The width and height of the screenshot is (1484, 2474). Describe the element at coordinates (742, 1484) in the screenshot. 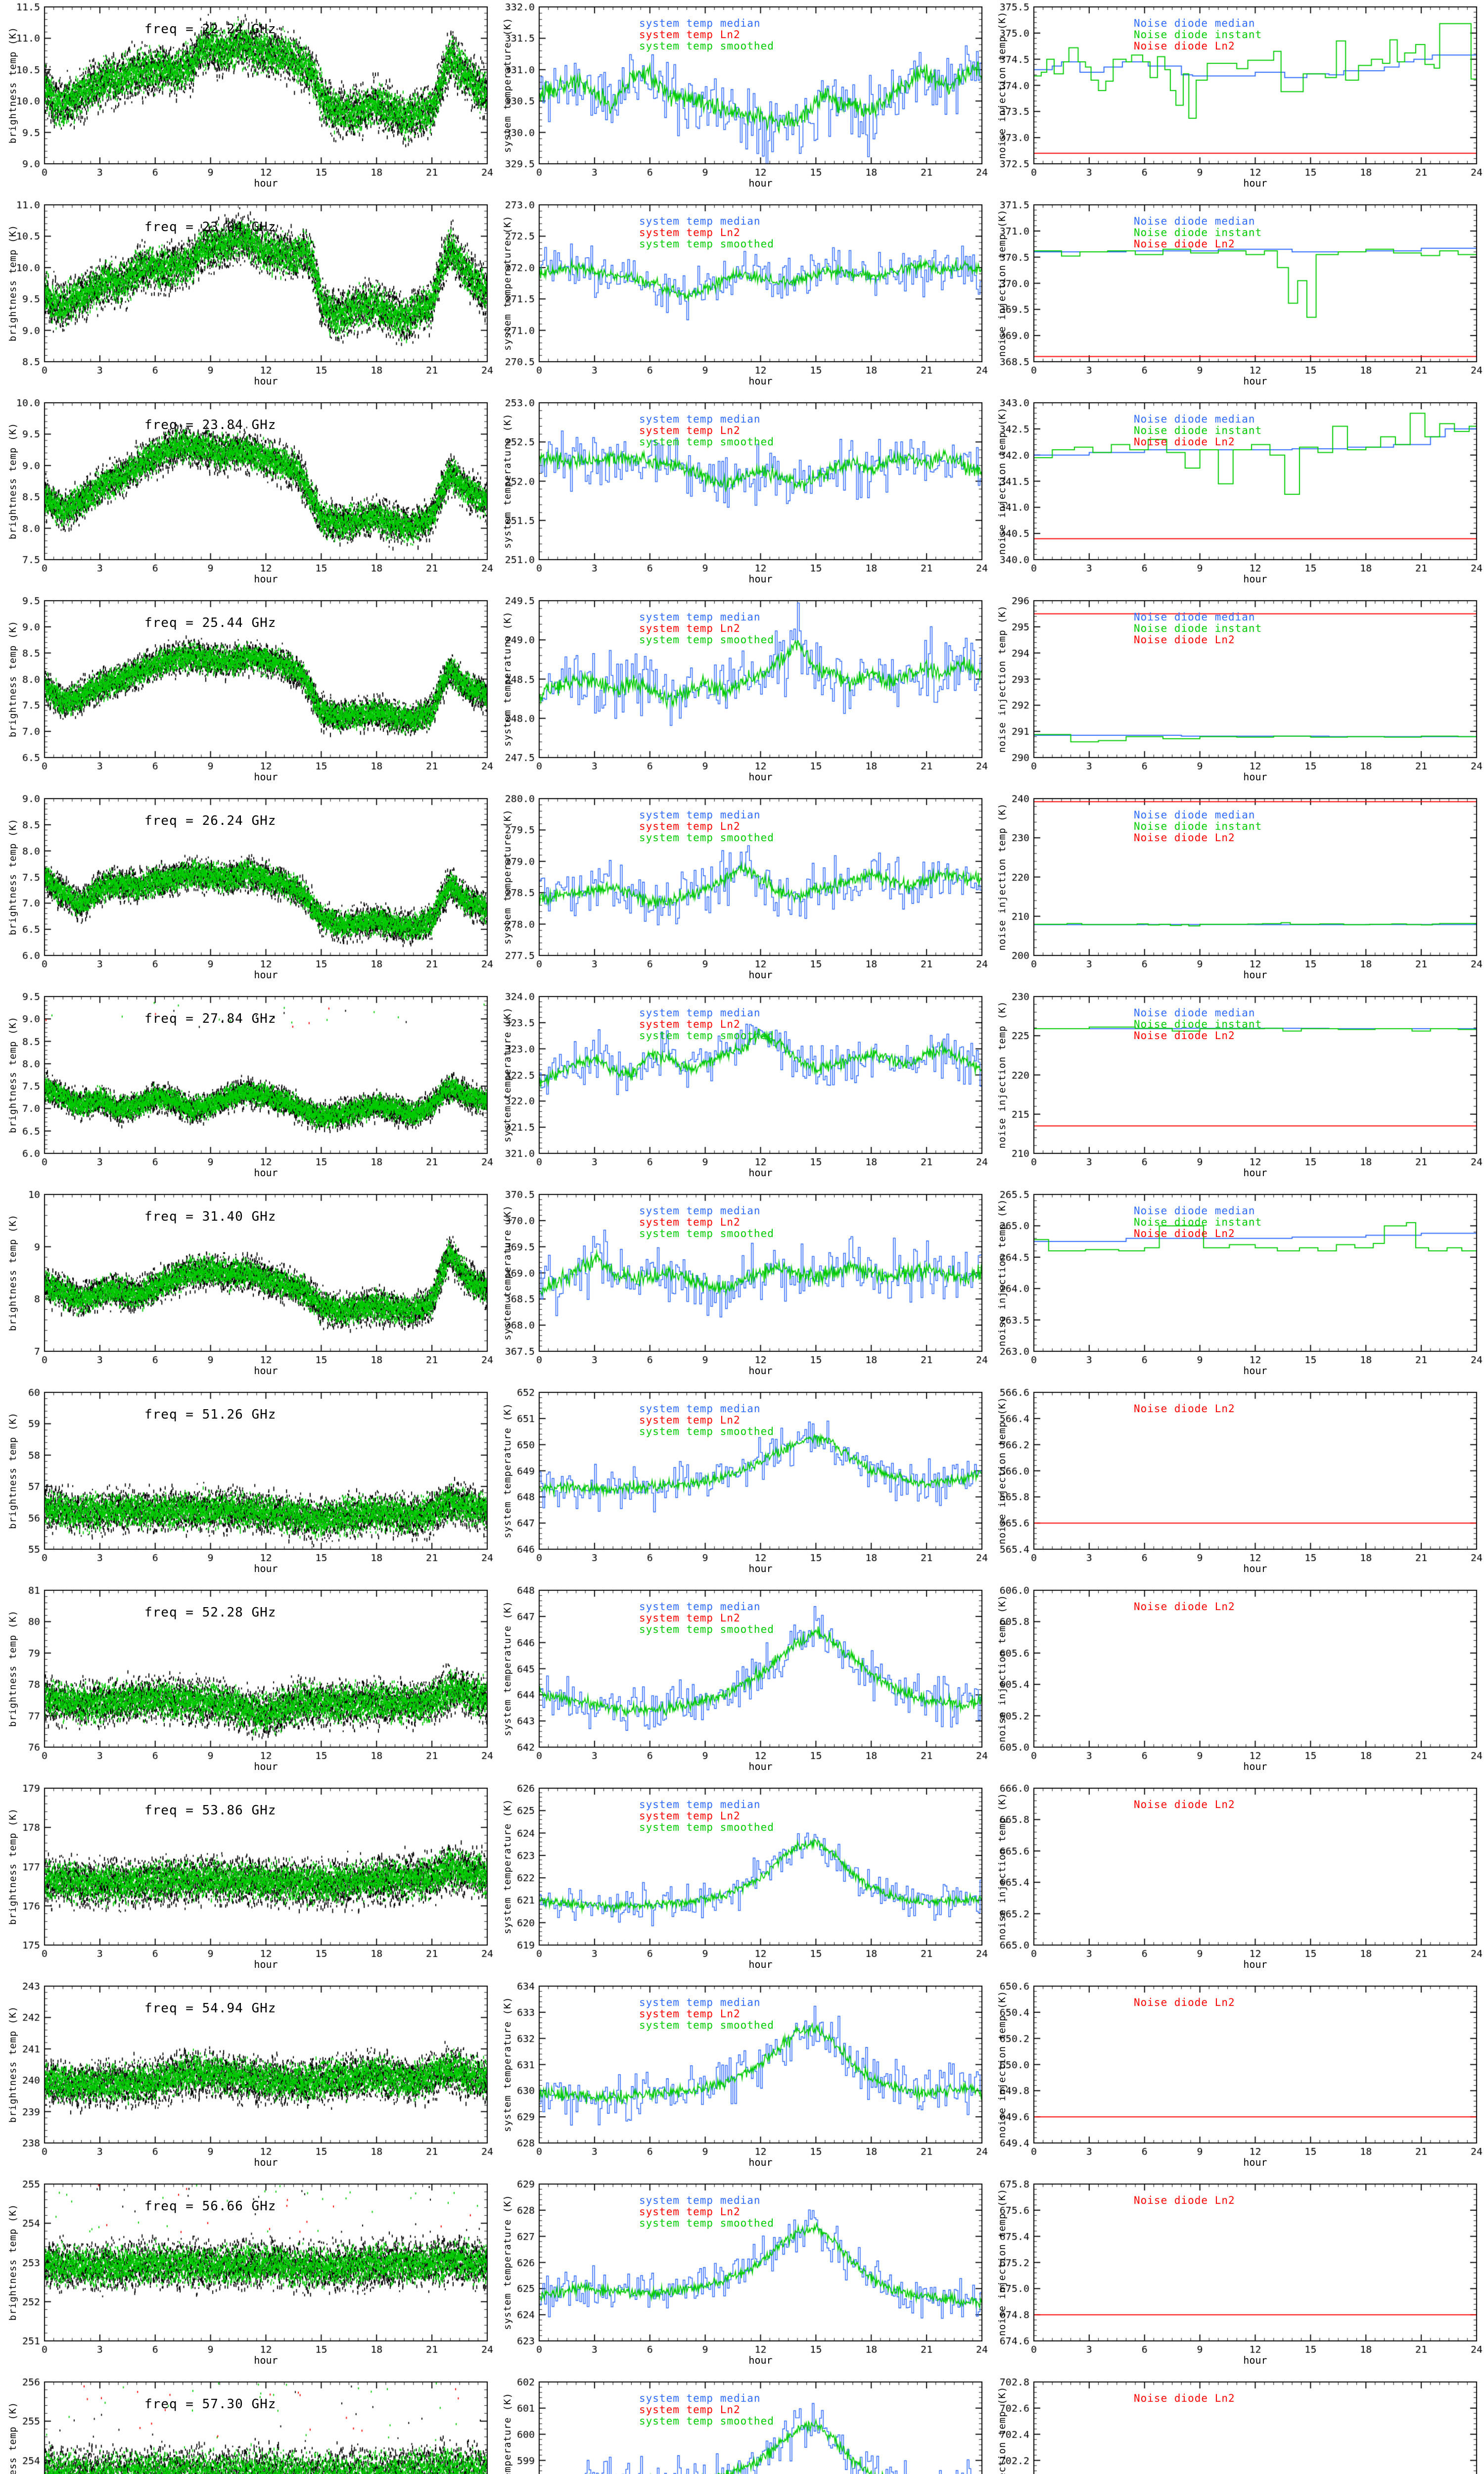

I see `chart-canvas-row8-system` at that location.